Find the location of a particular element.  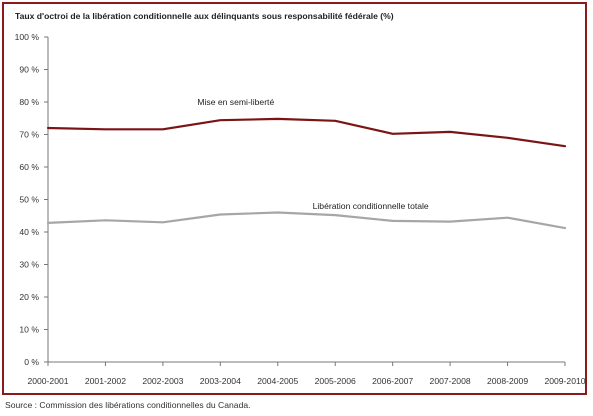

y-tick-label: 20 % is located at coordinates (29, 297).